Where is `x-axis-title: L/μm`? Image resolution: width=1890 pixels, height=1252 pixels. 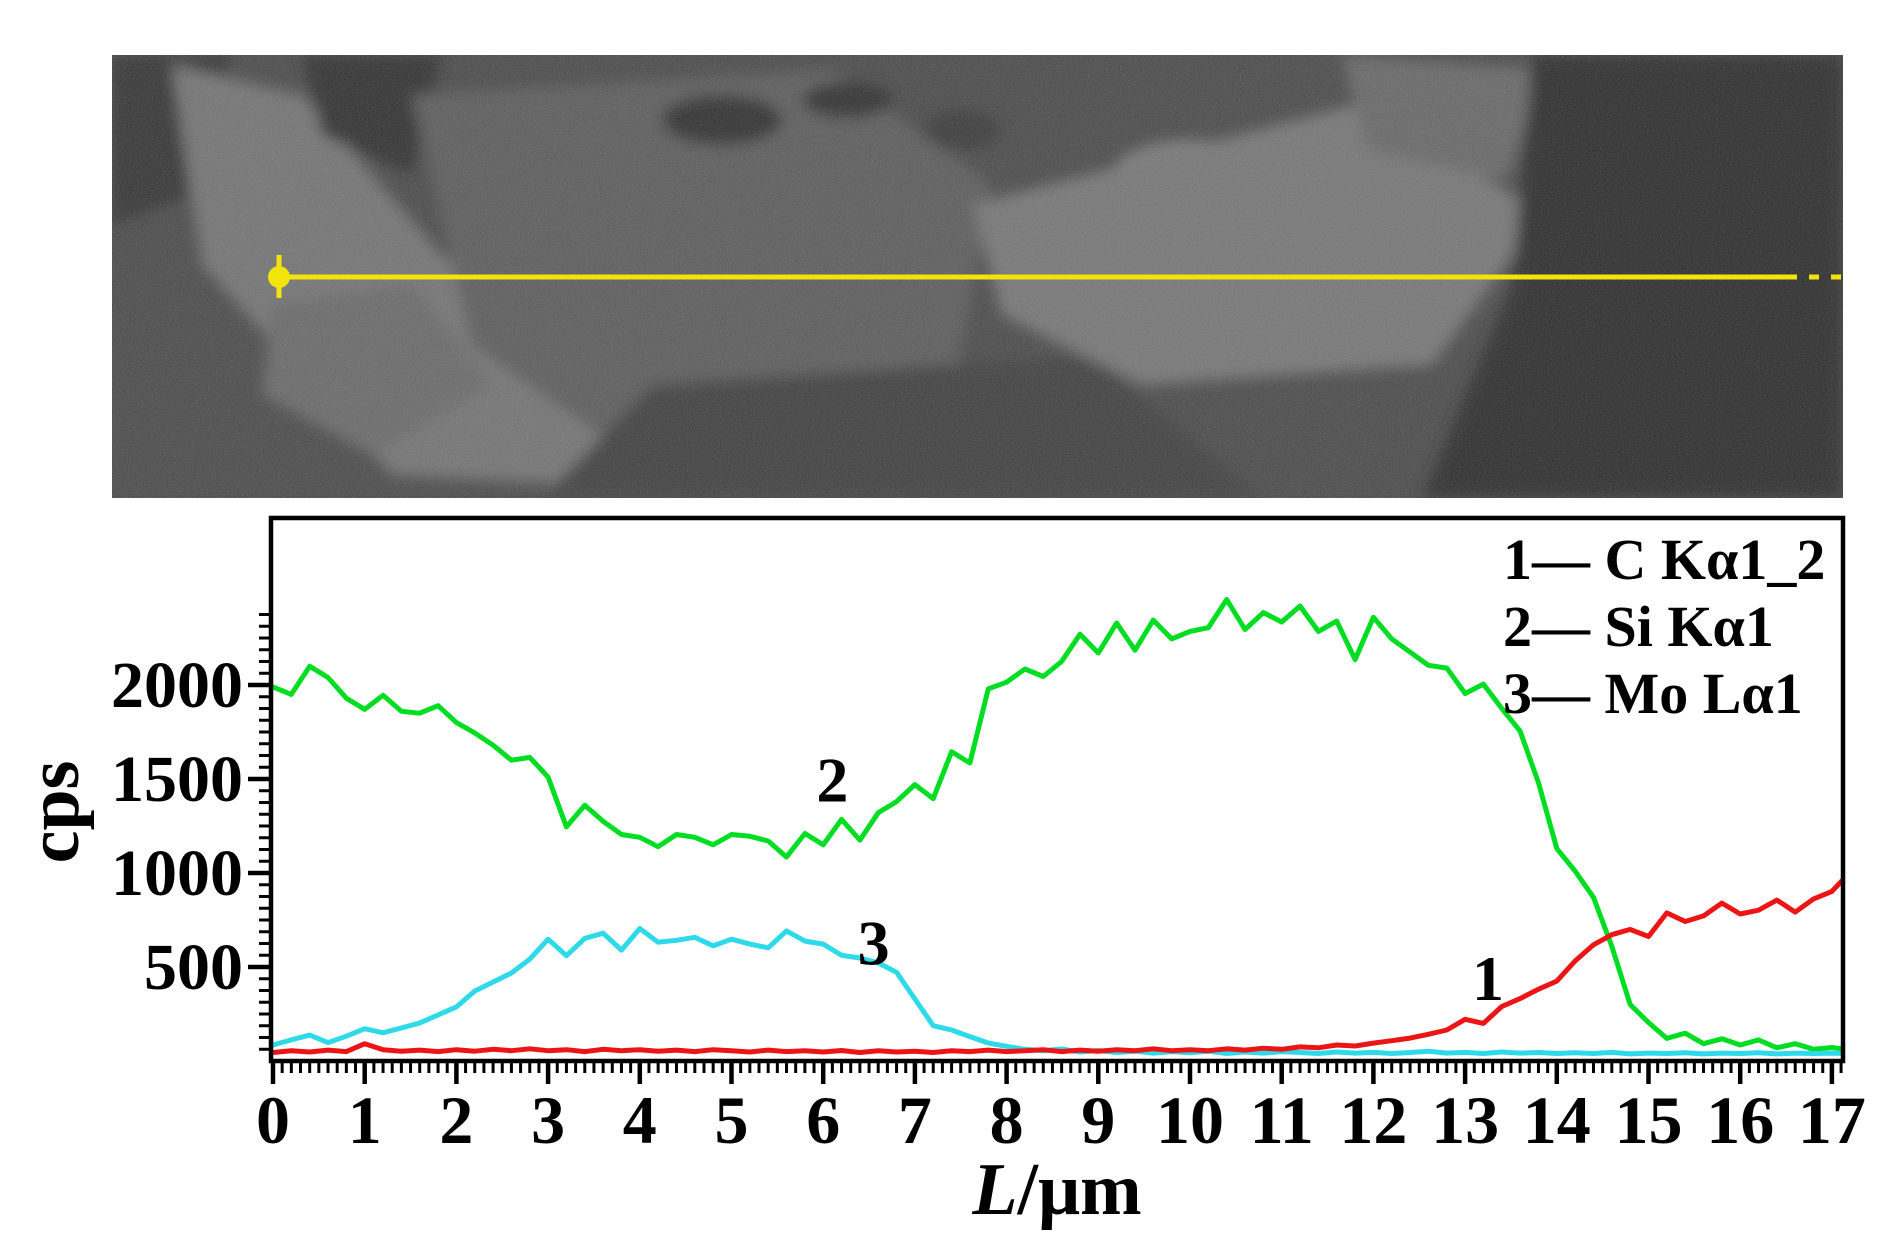
x-axis-title: L/μm is located at coordinates (1057, 1190).